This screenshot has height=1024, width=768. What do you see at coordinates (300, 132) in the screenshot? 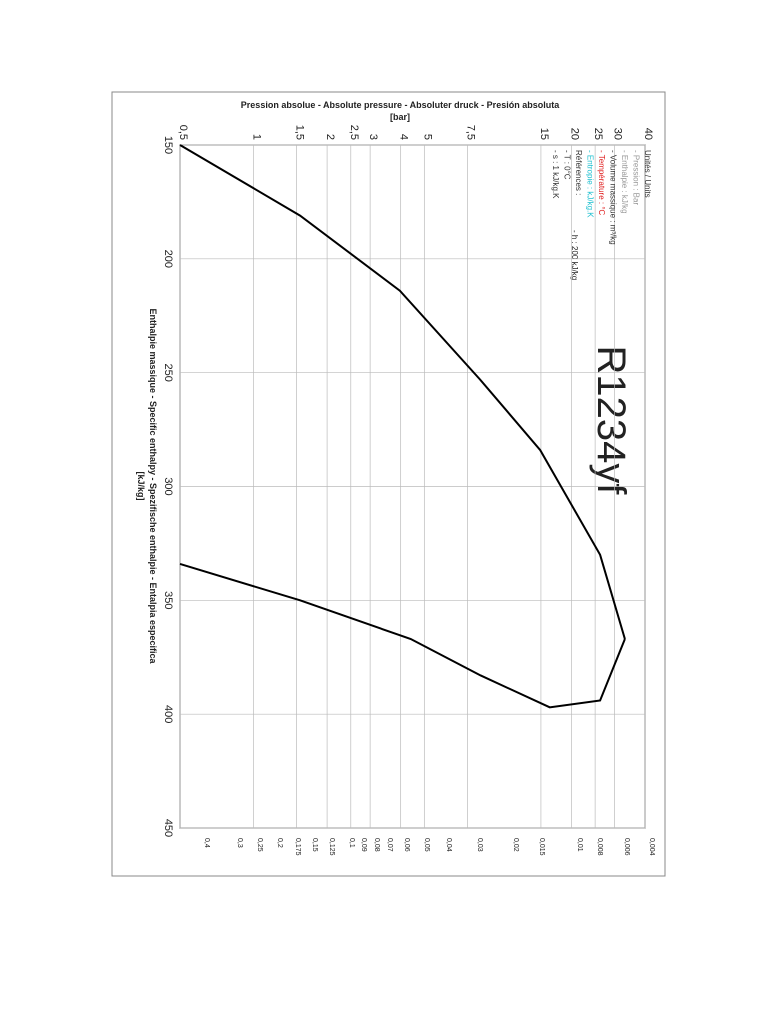
I see `y-tick-label: 1,5` at bounding box center [300, 132].